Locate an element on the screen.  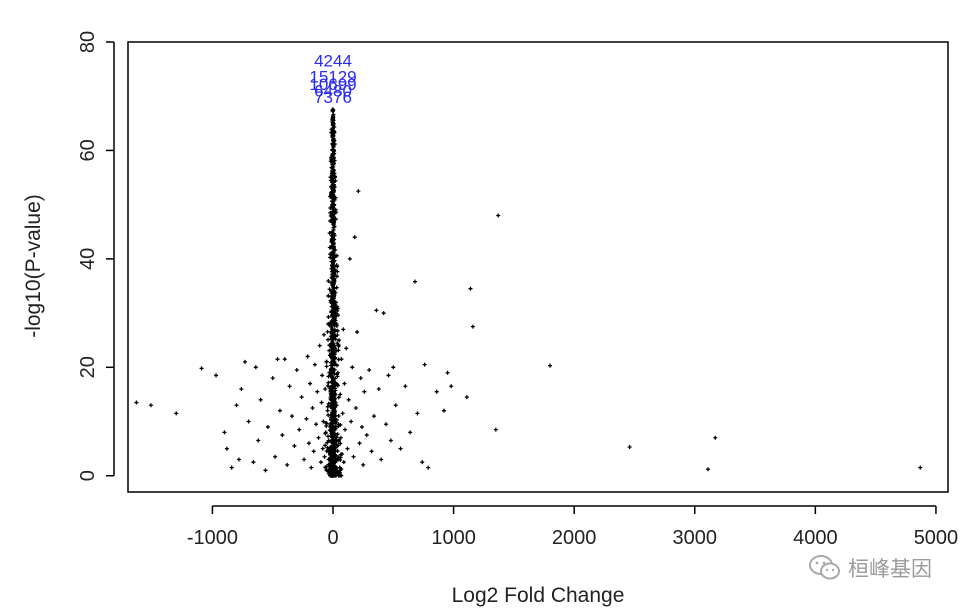
wechat-icon is located at coordinates (824, 567).